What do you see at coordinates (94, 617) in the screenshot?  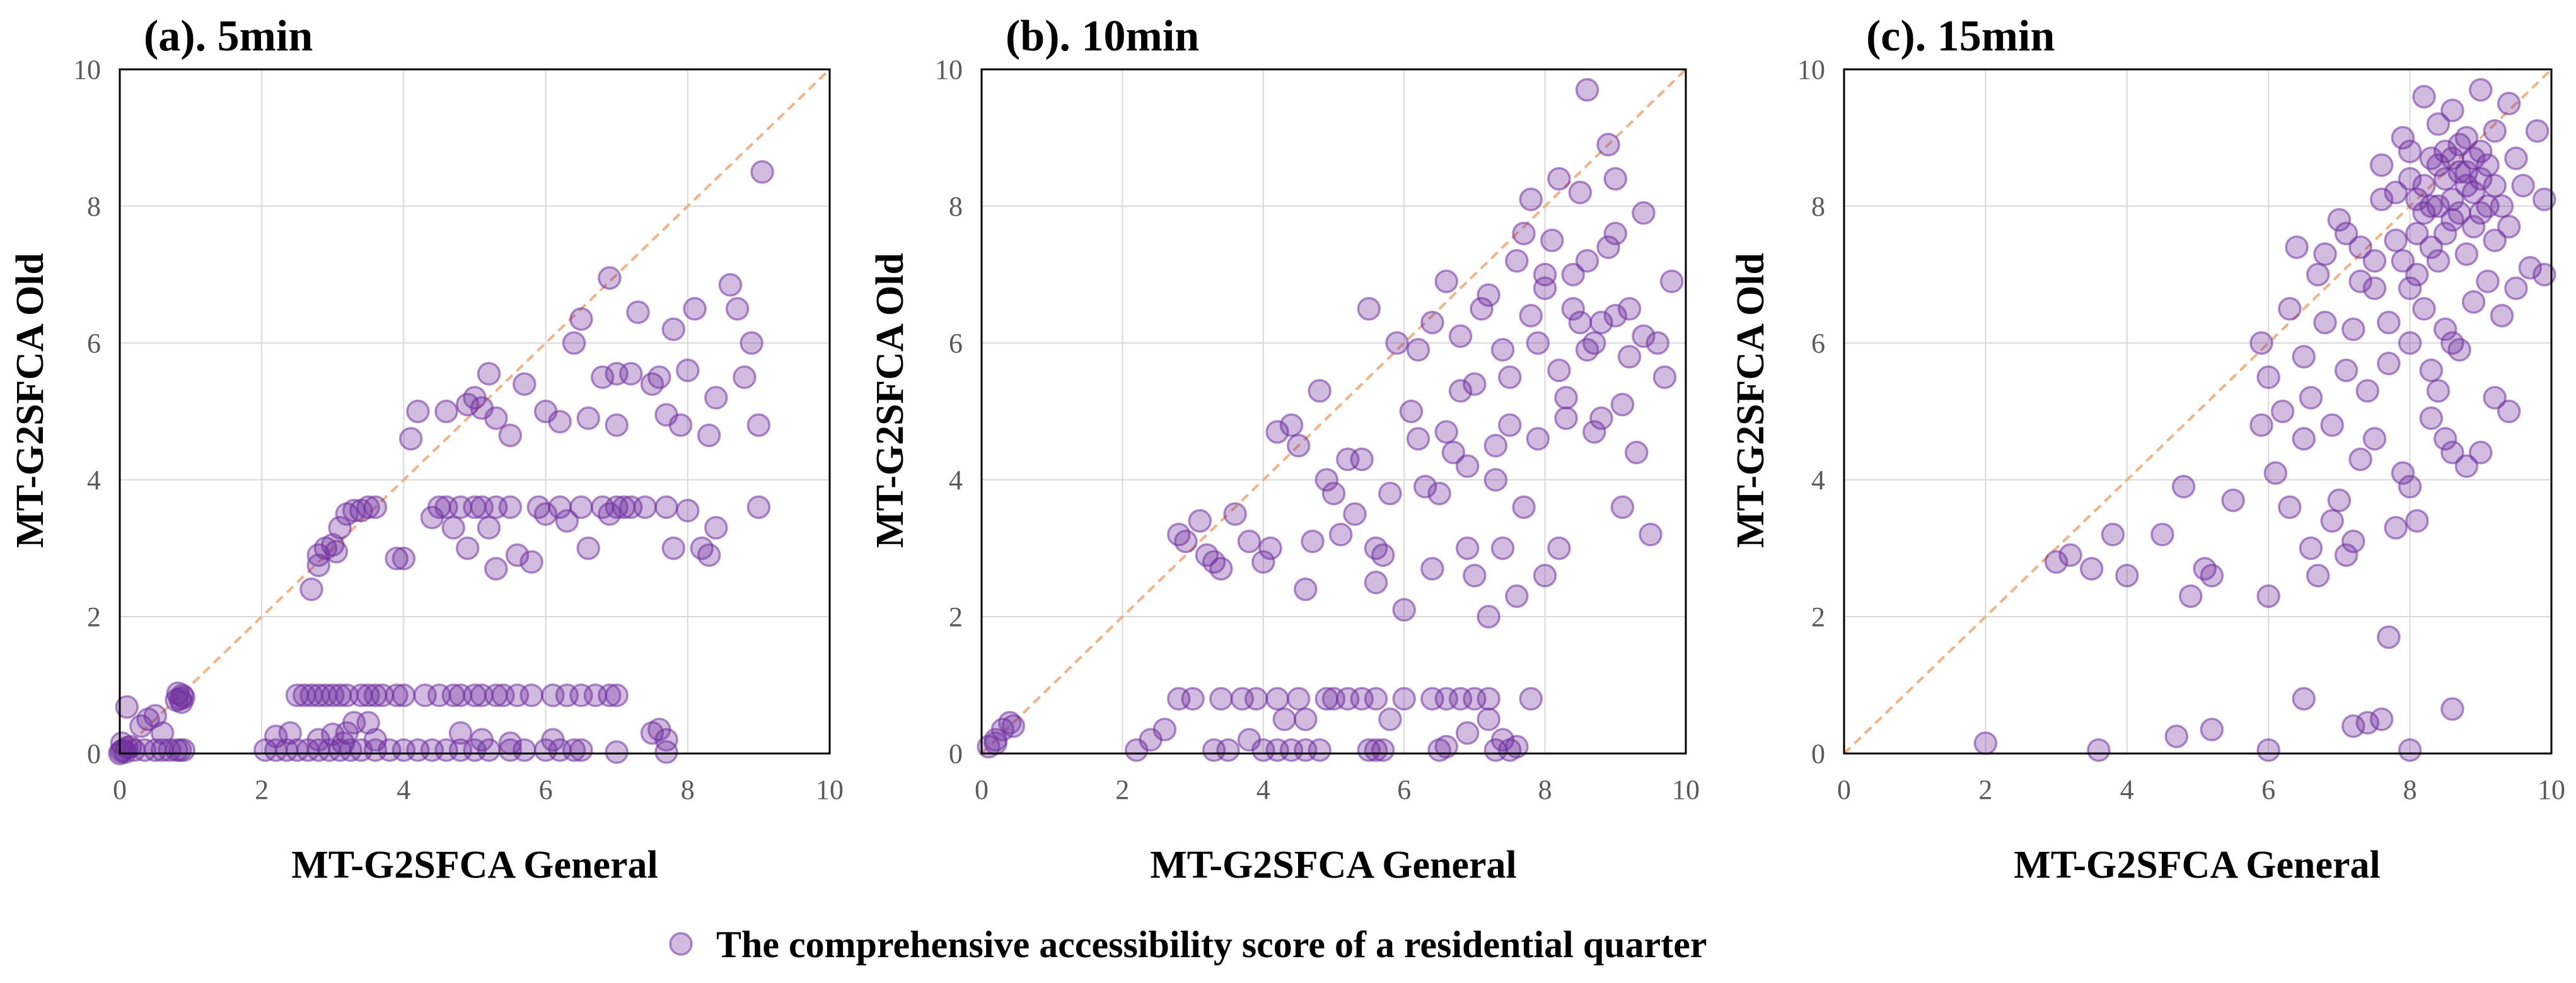 I see `panel-a-y-tick-label: 2` at bounding box center [94, 617].